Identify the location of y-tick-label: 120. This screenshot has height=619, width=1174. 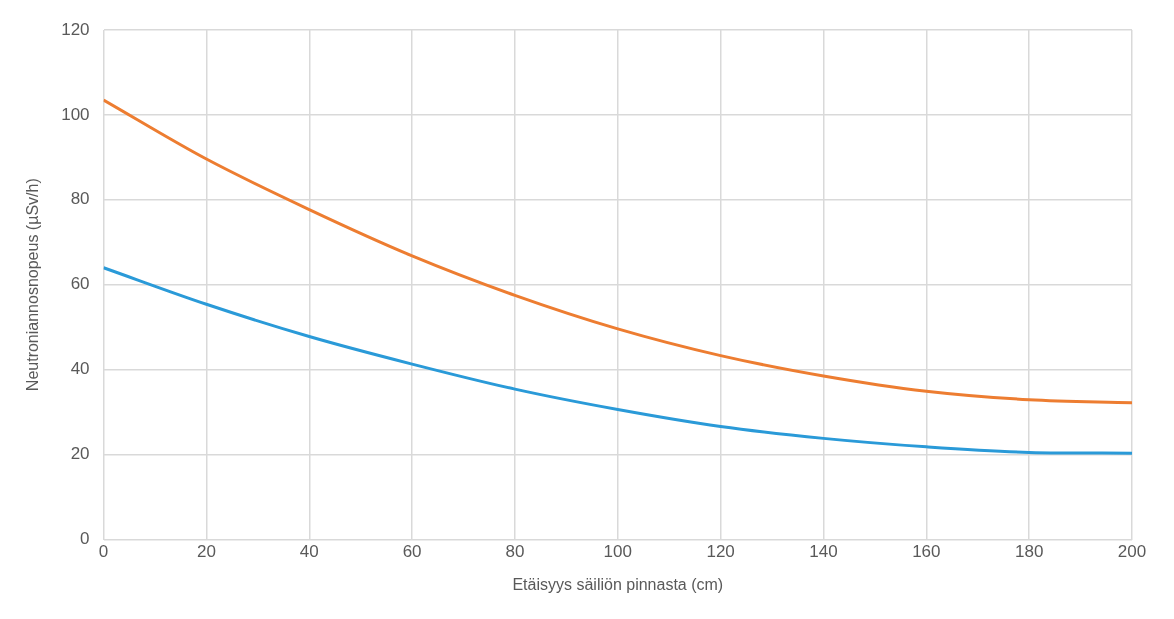
(75, 29).